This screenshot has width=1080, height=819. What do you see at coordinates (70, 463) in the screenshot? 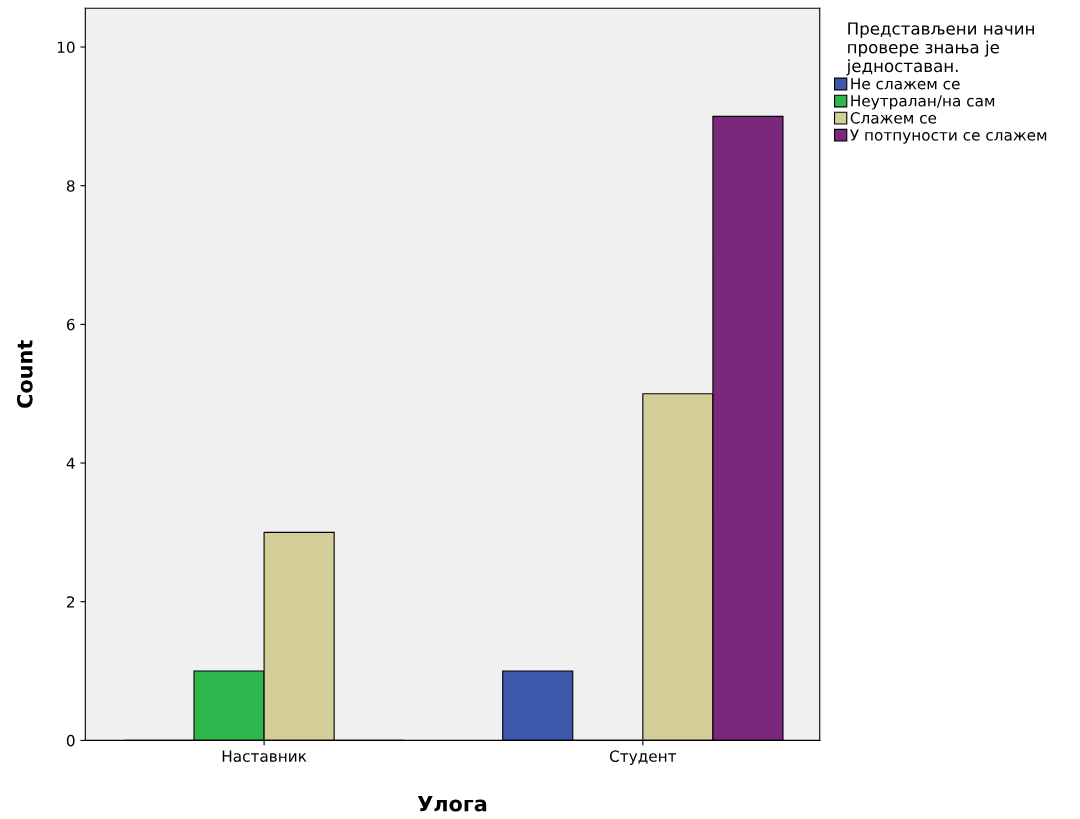
I see `y-tick-label: 4` at bounding box center [70, 463].